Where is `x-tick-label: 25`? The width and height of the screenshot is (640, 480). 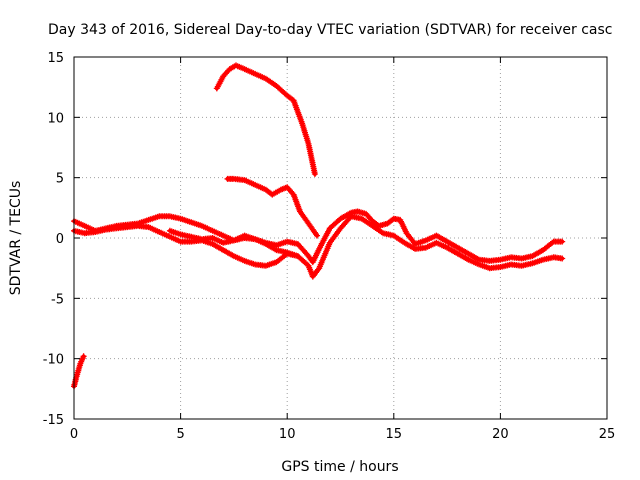
x-tick-label: 25 is located at coordinates (607, 434).